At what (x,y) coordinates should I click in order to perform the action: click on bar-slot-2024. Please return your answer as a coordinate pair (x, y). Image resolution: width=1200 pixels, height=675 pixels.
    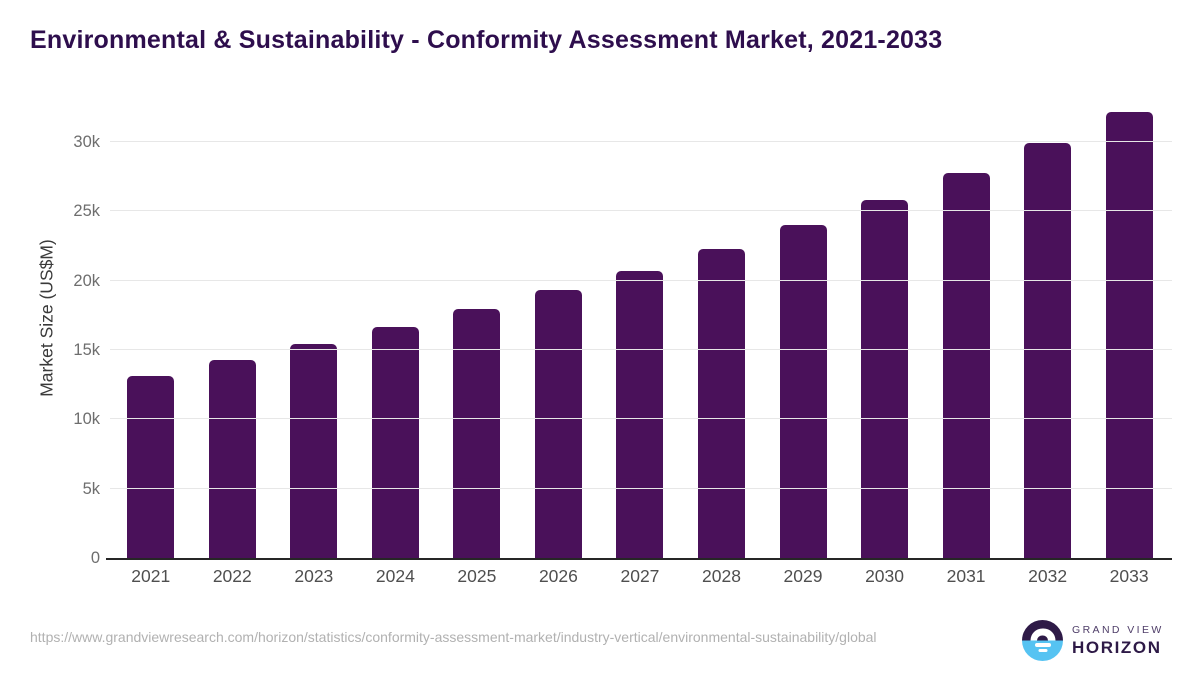
    Looking at the image, I should click on (396, 329).